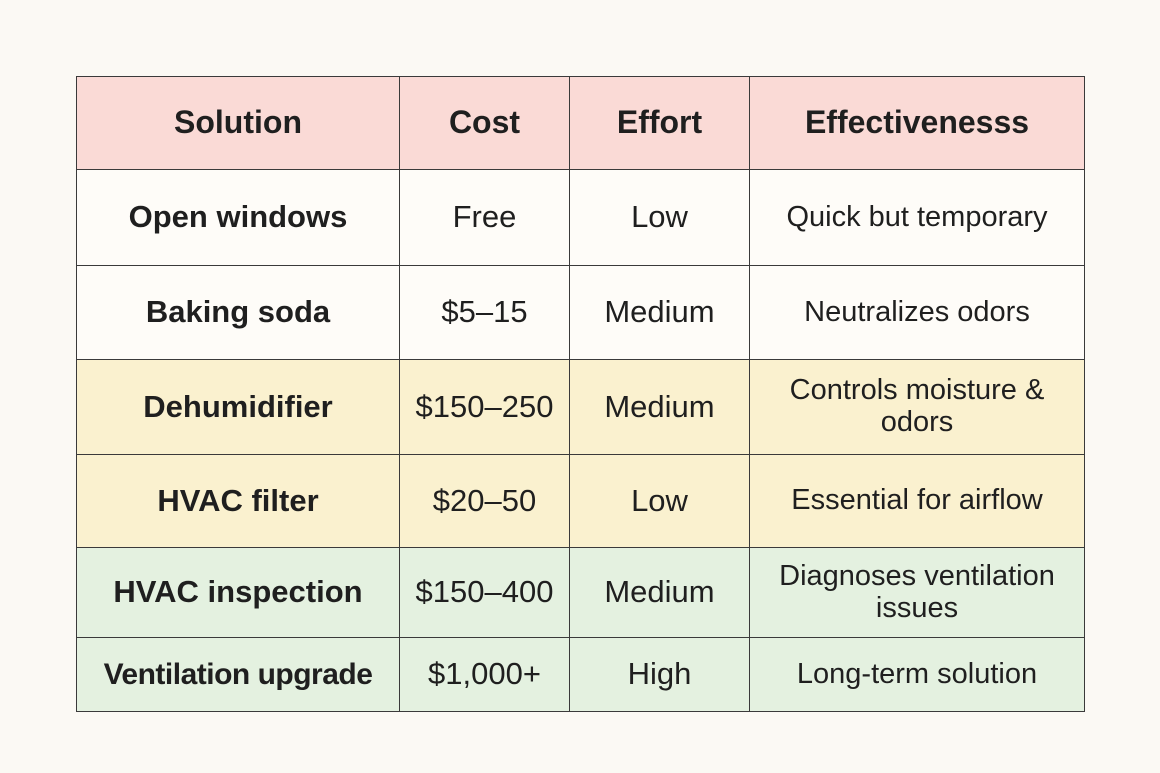 The height and width of the screenshot is (773, 1160). Describe the element at coordinates (484, 217) in the screenshot. I see `cost-cell: Free` at that location.